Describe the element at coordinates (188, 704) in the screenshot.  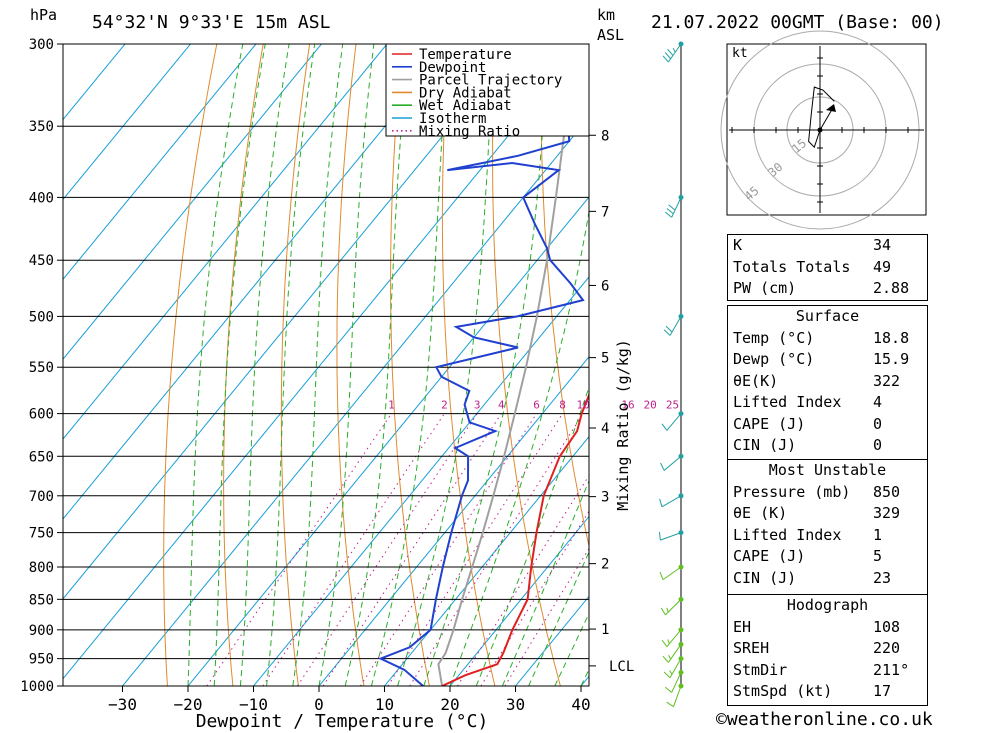
I see `temperature-tick-label: −20` at that location.